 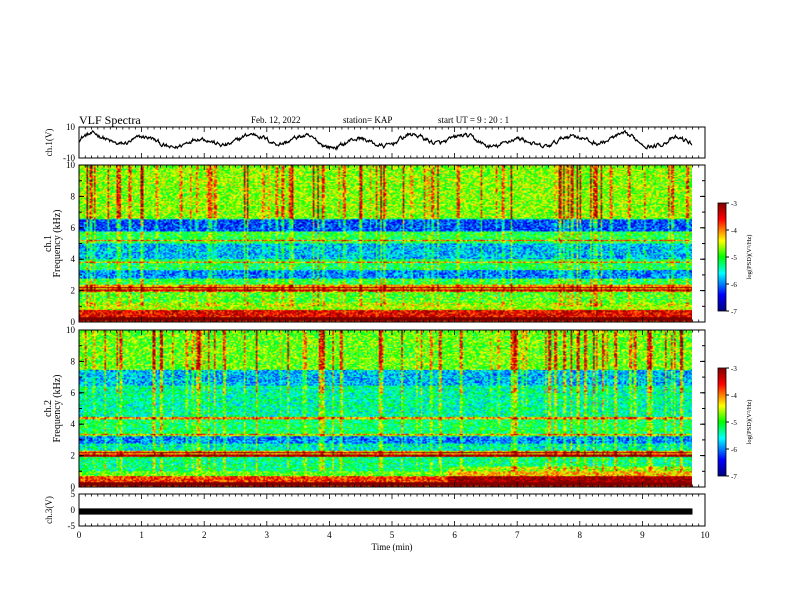 What do you see at coordinates (267, 535) in the screenshot?
I see `x-tick-label: 3` at bounding box center [267, 535].